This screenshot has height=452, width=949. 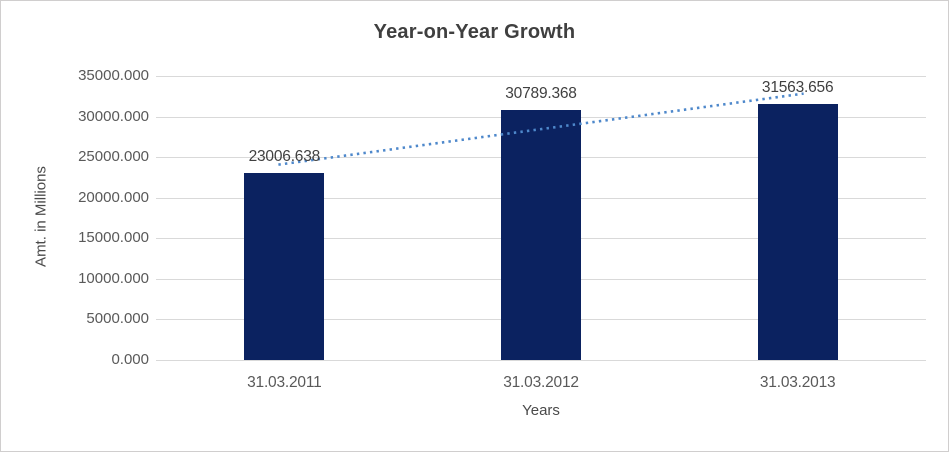 What do you see at coordinates (113, 197) in the screenshot?
I see `y-tick-label: 20000.000` at bounding box center [113, 197].